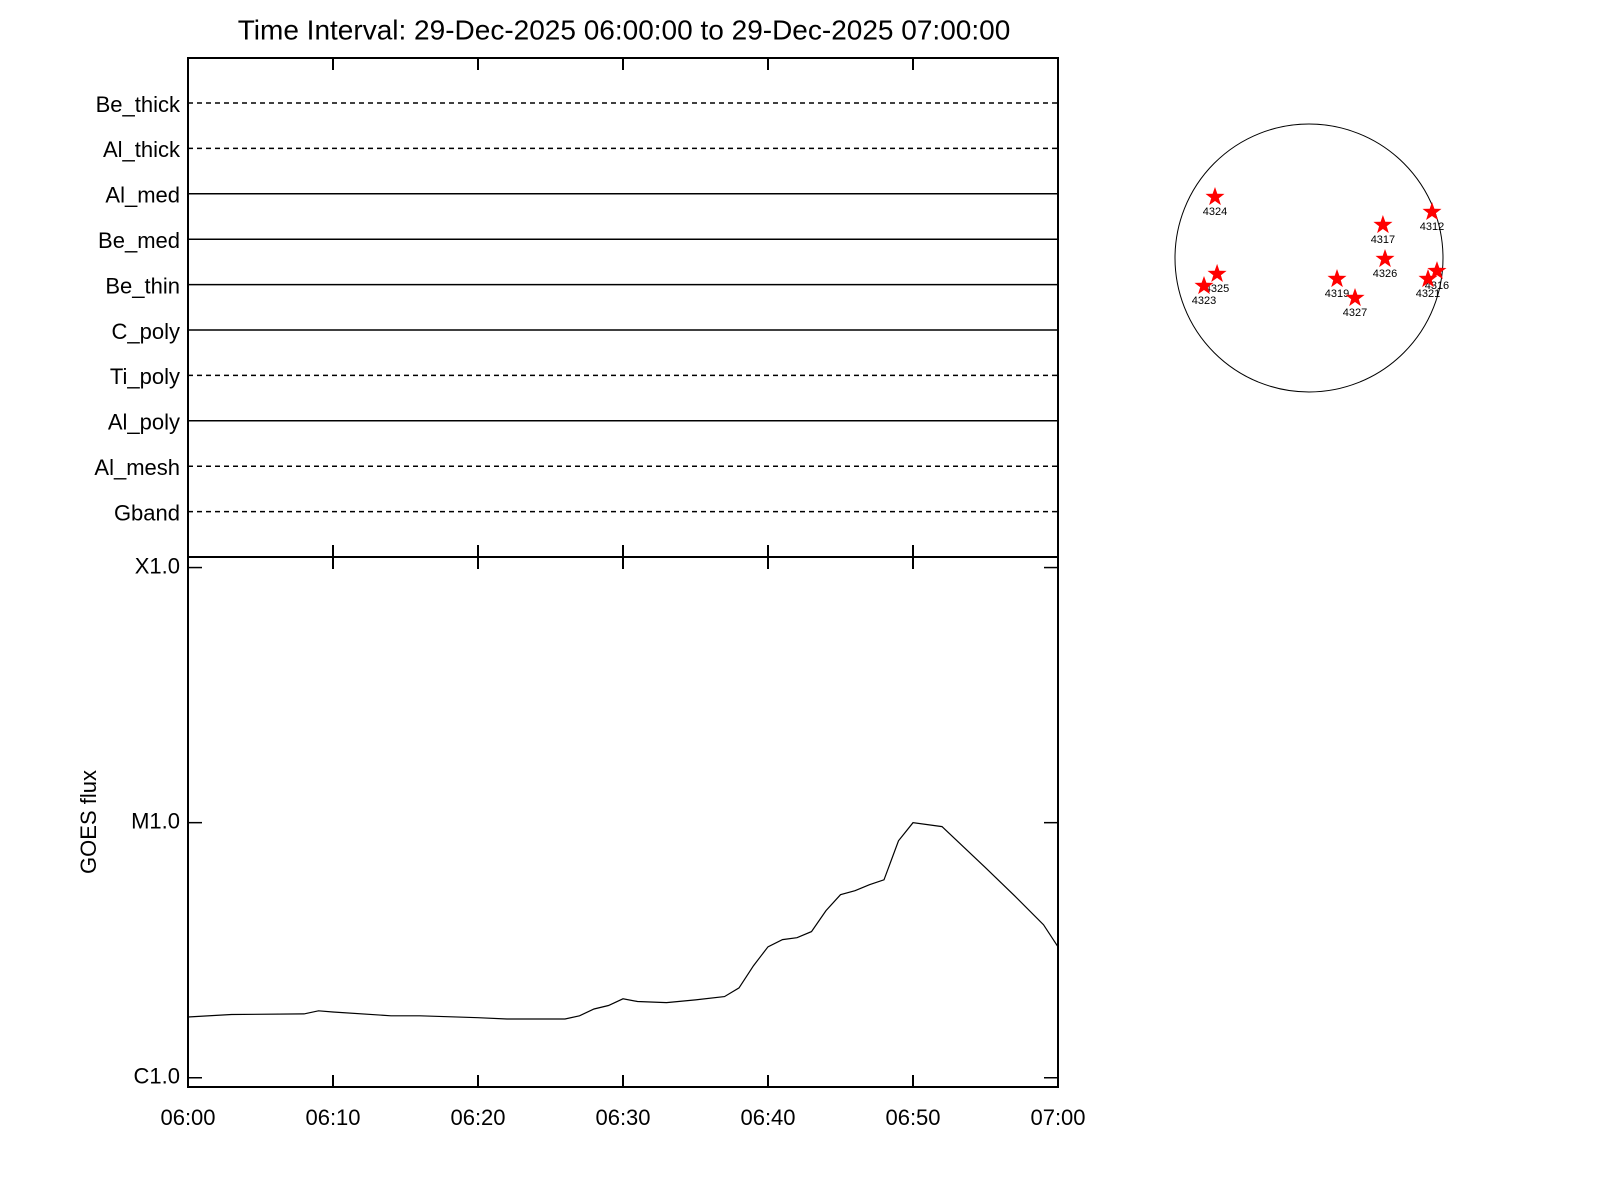  What do you see at coordinates (155, 820) in the screenshot?
I see `y-tick-label: M1.0` at bounding box center [155, 820].